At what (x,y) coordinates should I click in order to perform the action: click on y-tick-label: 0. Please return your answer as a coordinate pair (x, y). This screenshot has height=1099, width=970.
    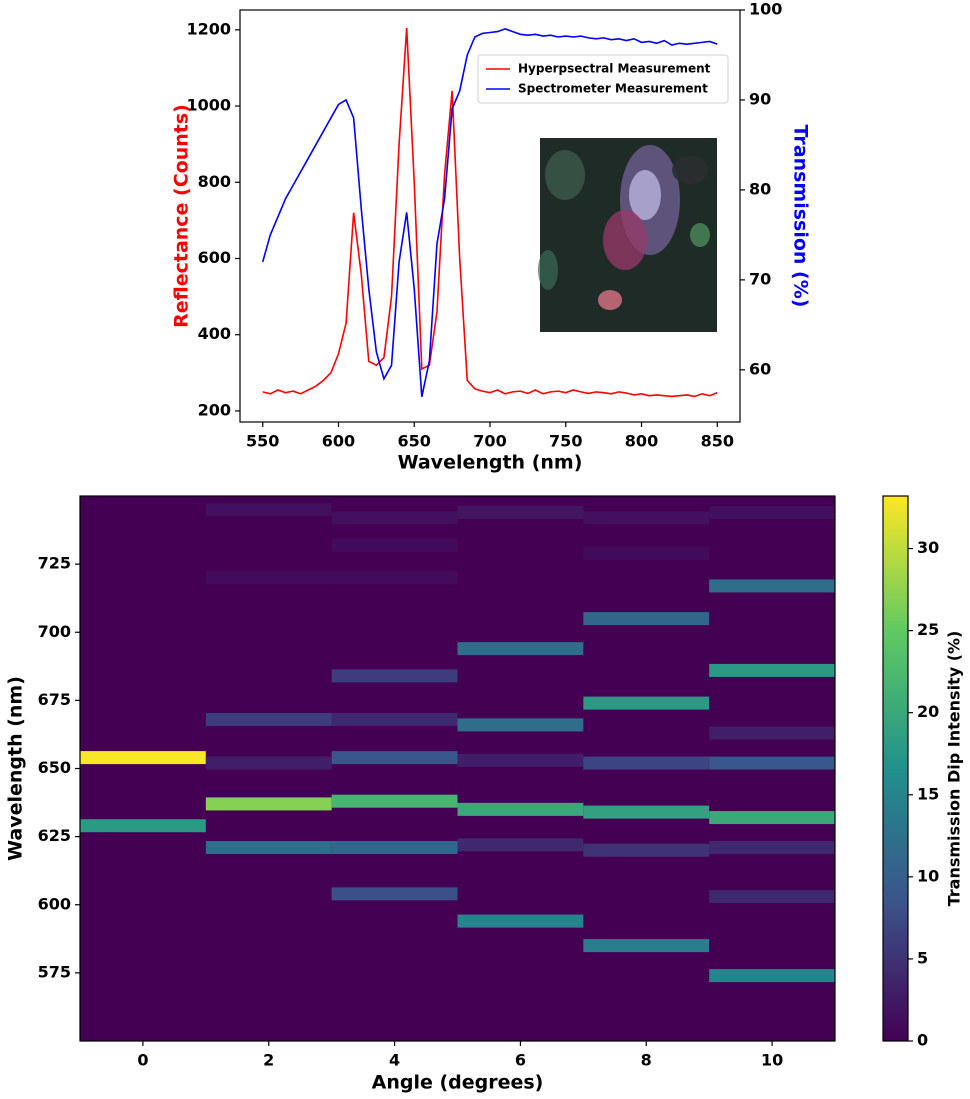
    Looking at the image, I should click on (922, 1040).